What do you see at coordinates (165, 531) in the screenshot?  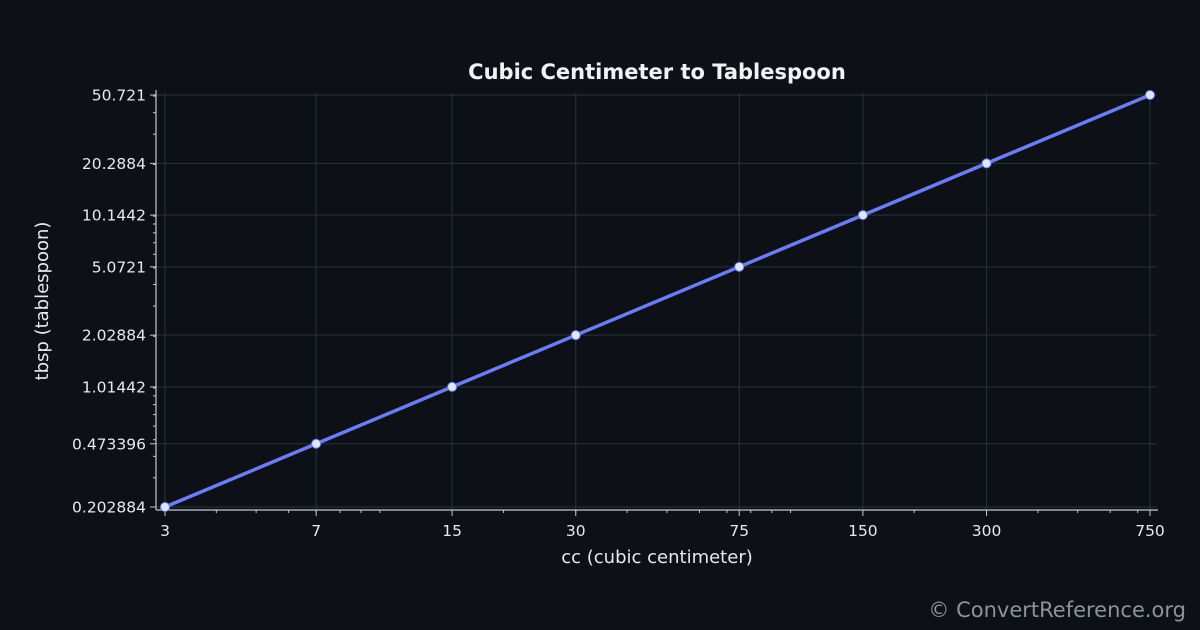 I see `x-tick-label: 3` at bounding box center [165, 531].